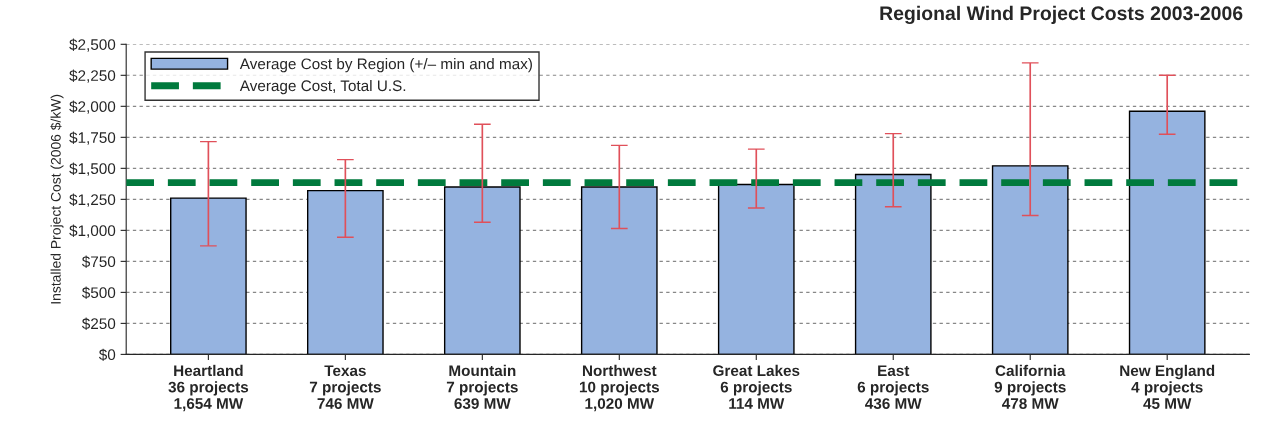 The height and width of the screenshot is (443, 1262). What do you see at coordinates (107, 354) in the screenshot?
I see `y-tick-label: $0` at bounding box center [107, 354].